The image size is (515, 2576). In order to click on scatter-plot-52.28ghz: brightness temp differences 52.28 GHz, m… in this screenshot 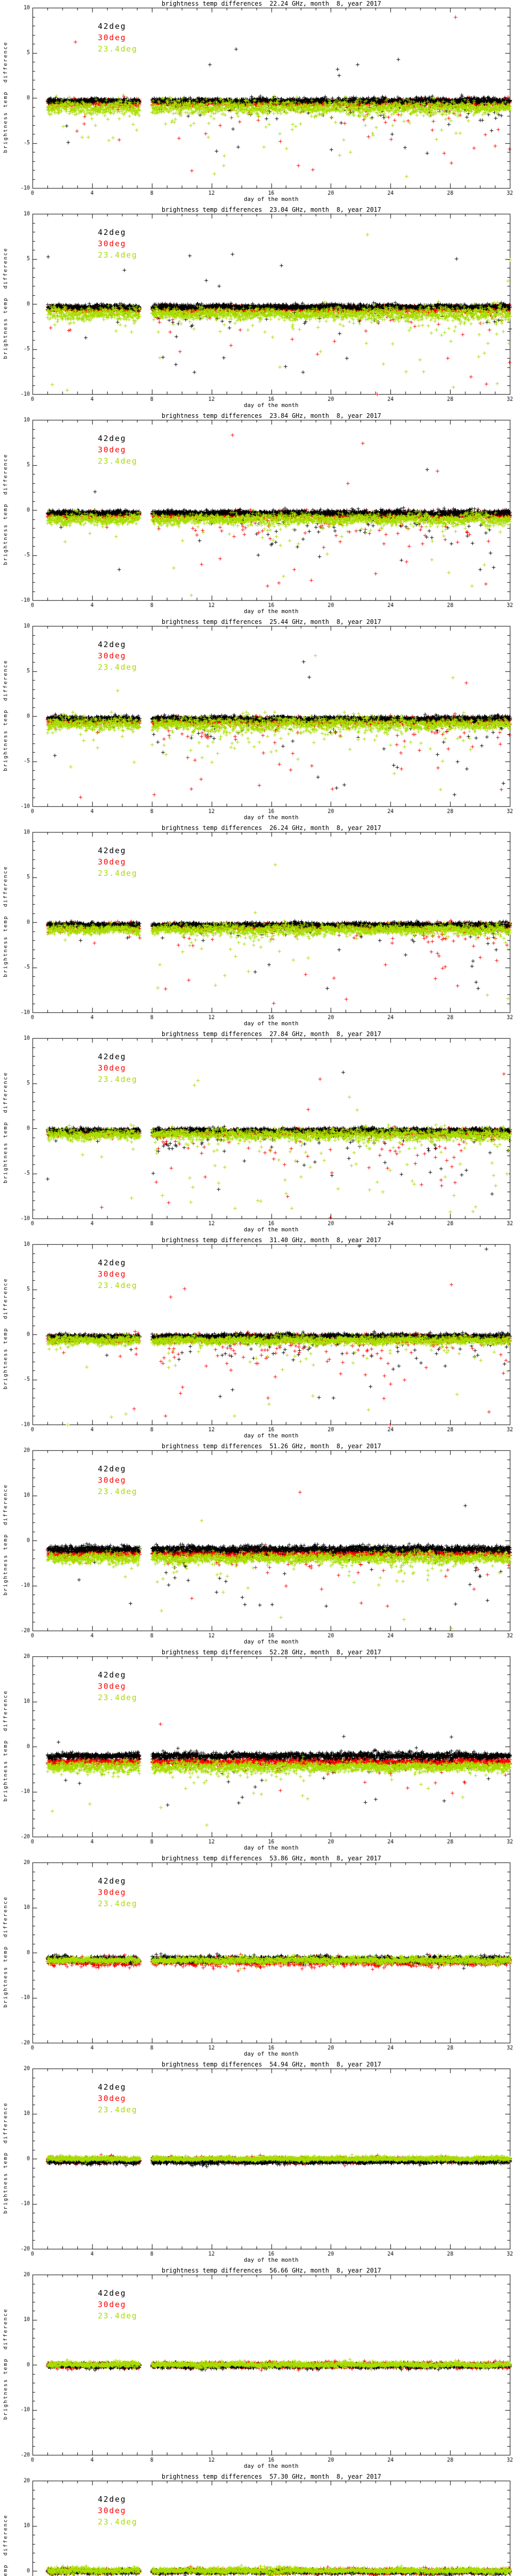, I will do `click(257, 1752)`.